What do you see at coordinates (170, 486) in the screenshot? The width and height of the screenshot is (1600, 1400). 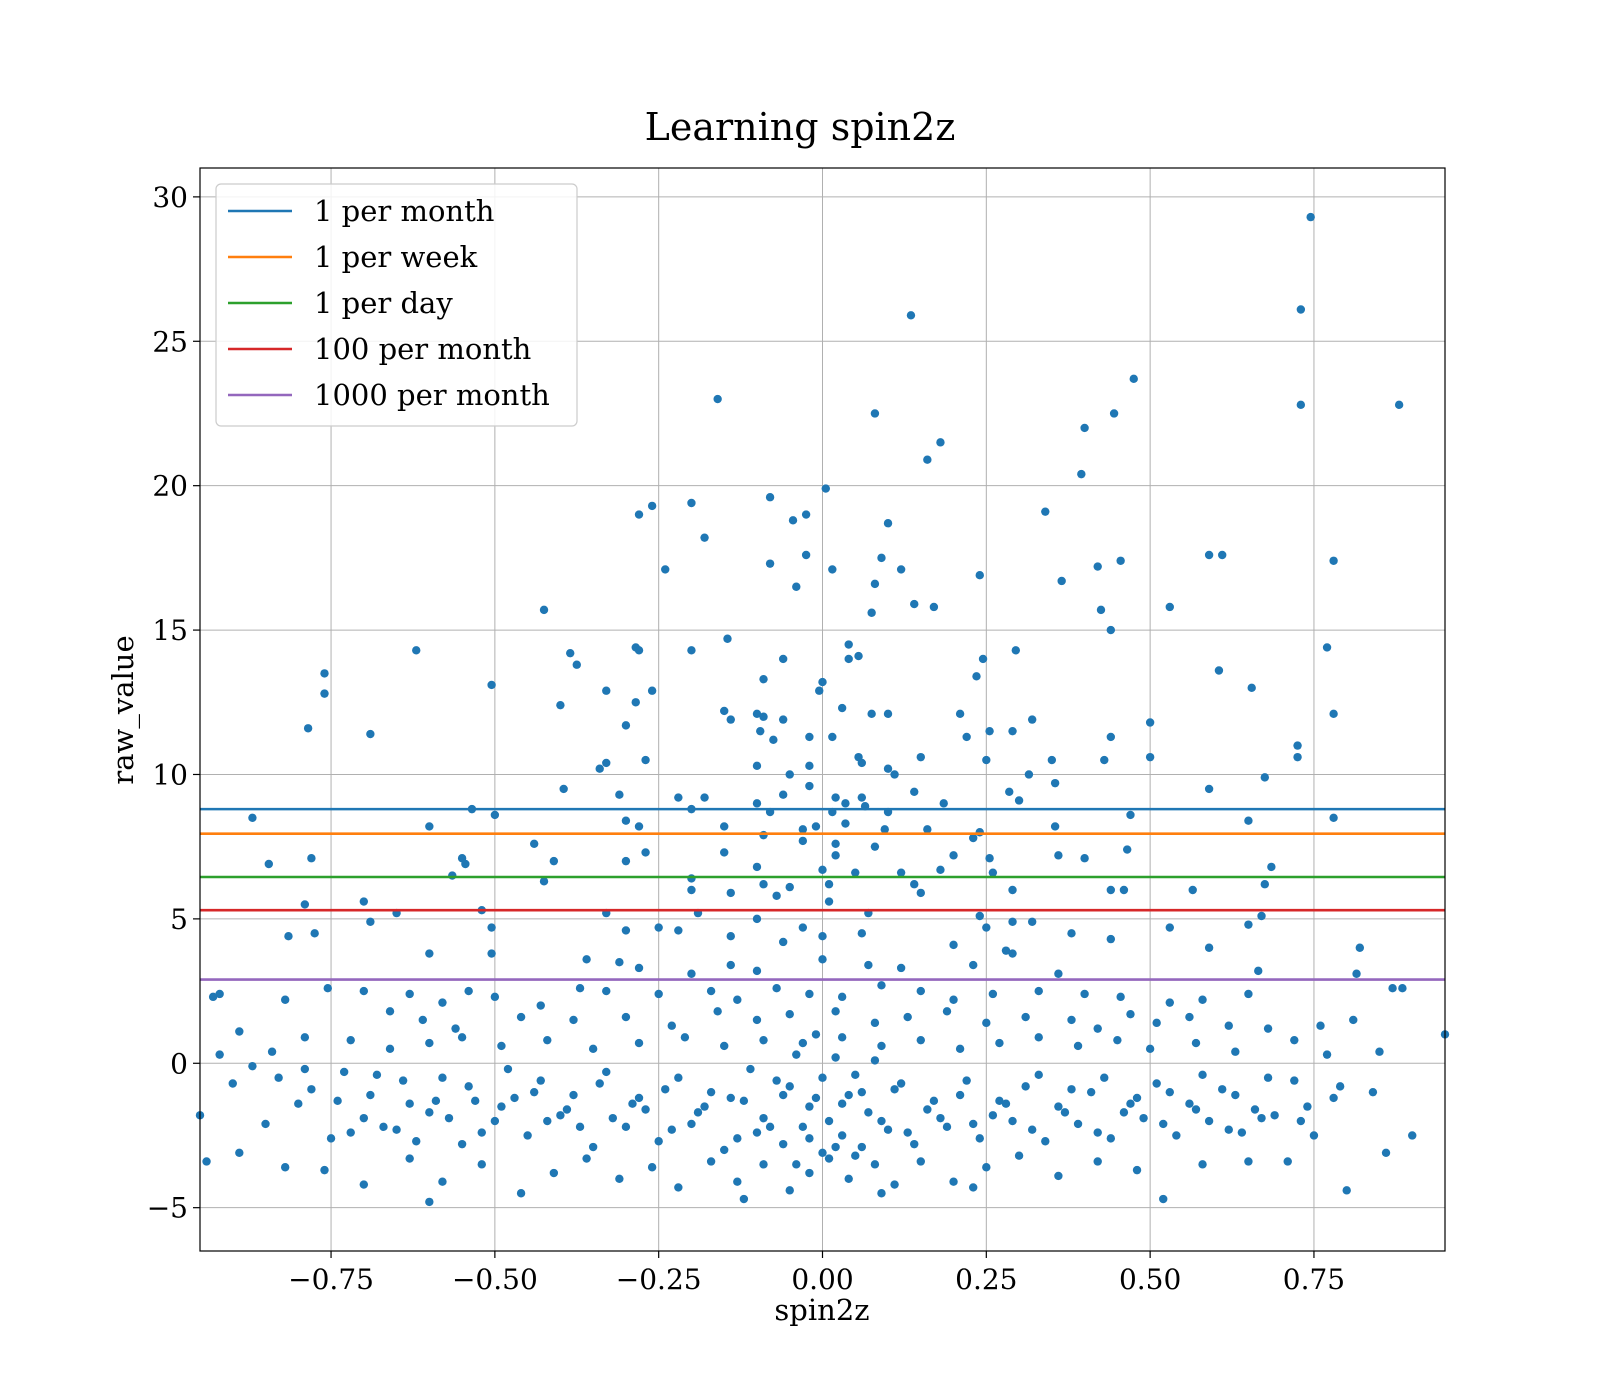 I see `y-tick-label: 20` at bounding box center [170, 486].